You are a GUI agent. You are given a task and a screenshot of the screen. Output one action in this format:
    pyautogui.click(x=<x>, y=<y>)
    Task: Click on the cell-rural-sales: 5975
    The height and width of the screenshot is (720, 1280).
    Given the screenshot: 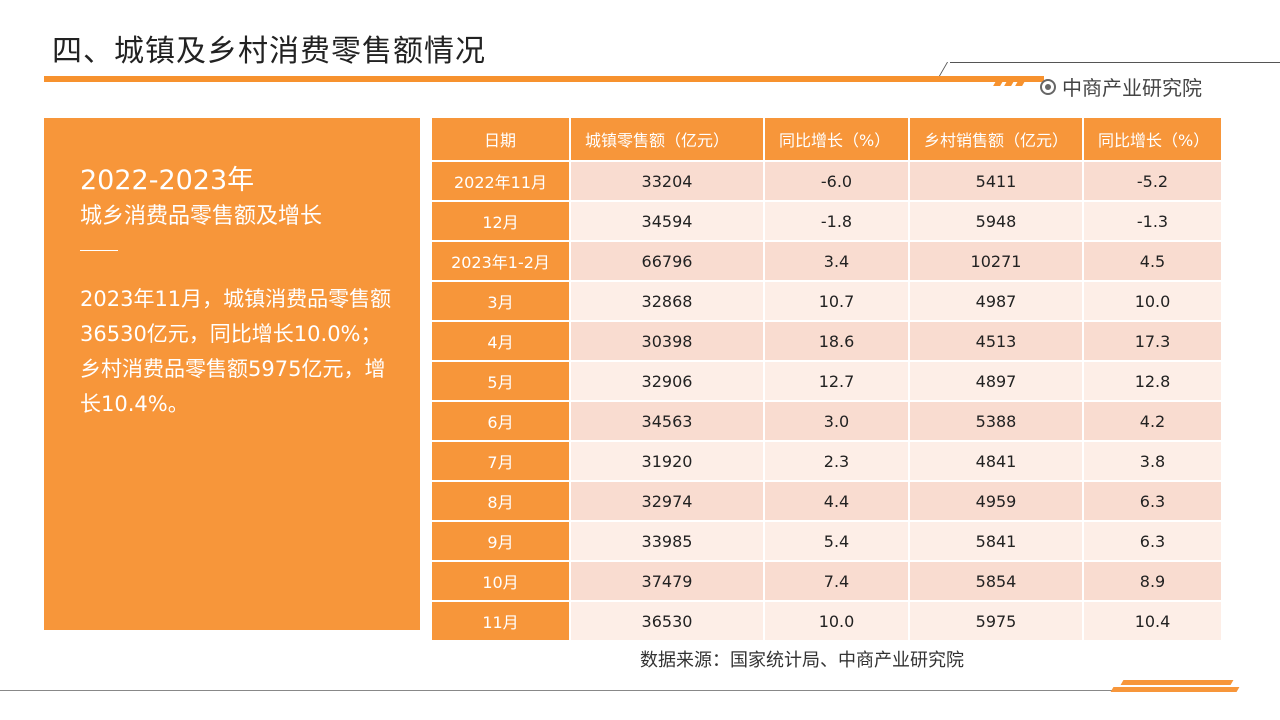 What is the action you would take?
    pyautogui.click(x=995, y=620)
    